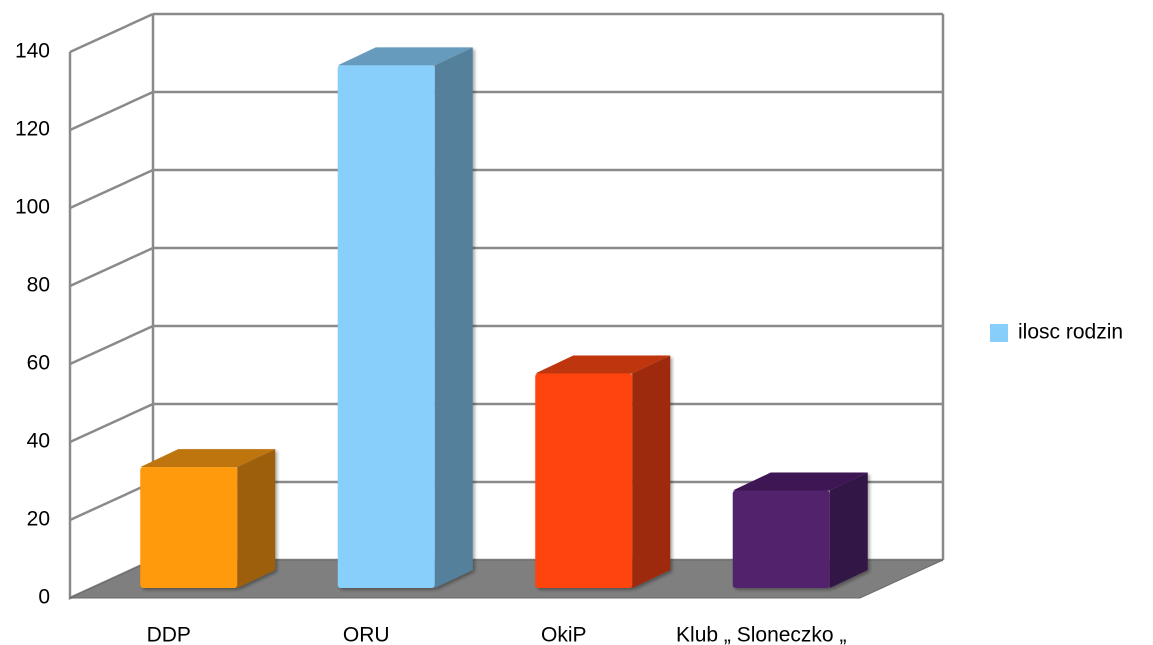  Describe the element at coordinates (38, 441) in the screenshot. I see `y-tick-label: 40` at that location.